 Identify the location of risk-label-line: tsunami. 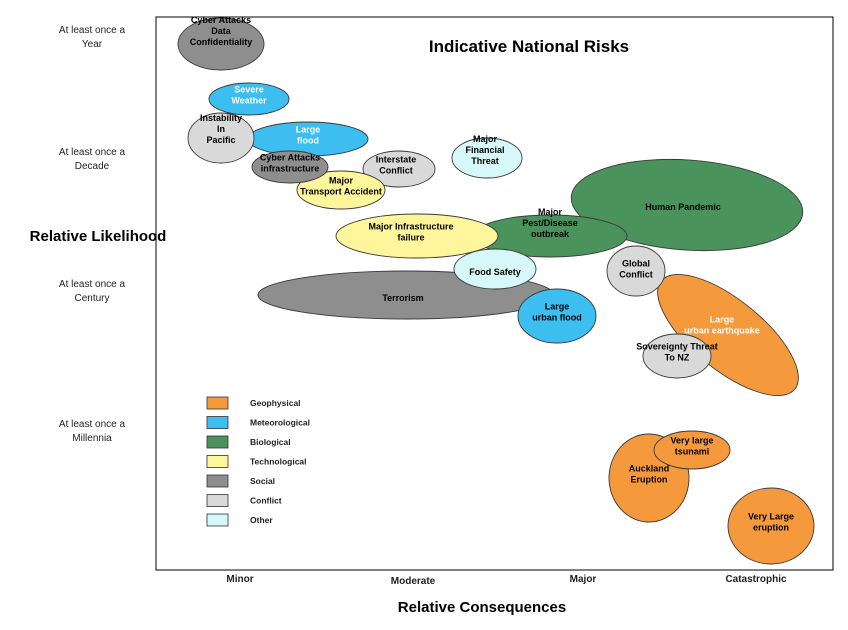
(692, 452).